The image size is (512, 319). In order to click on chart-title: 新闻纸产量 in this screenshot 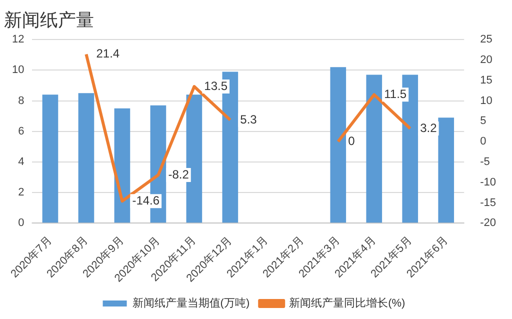, I will do `click(49, 20)`.